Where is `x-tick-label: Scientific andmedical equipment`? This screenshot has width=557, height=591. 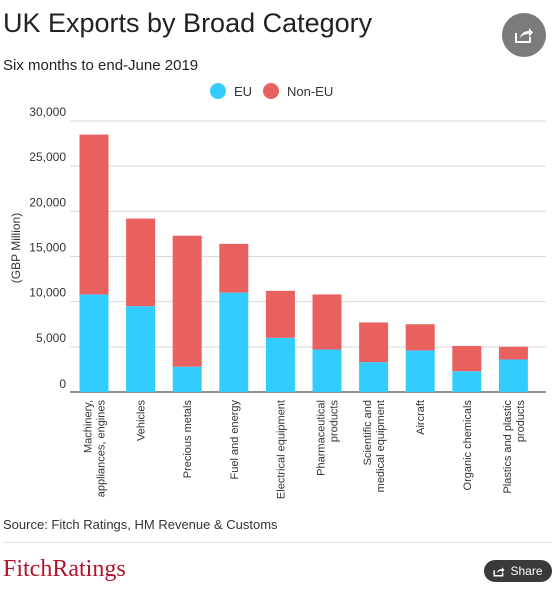
x-tick-label: Scientific andmedical equipment is located at coordinates (374, 446).